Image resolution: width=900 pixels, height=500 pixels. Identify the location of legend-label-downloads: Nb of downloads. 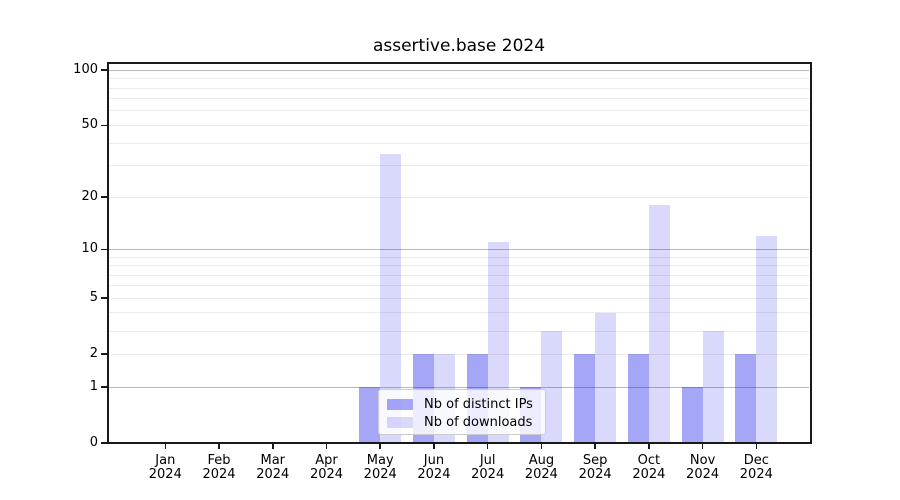
(478, 422).